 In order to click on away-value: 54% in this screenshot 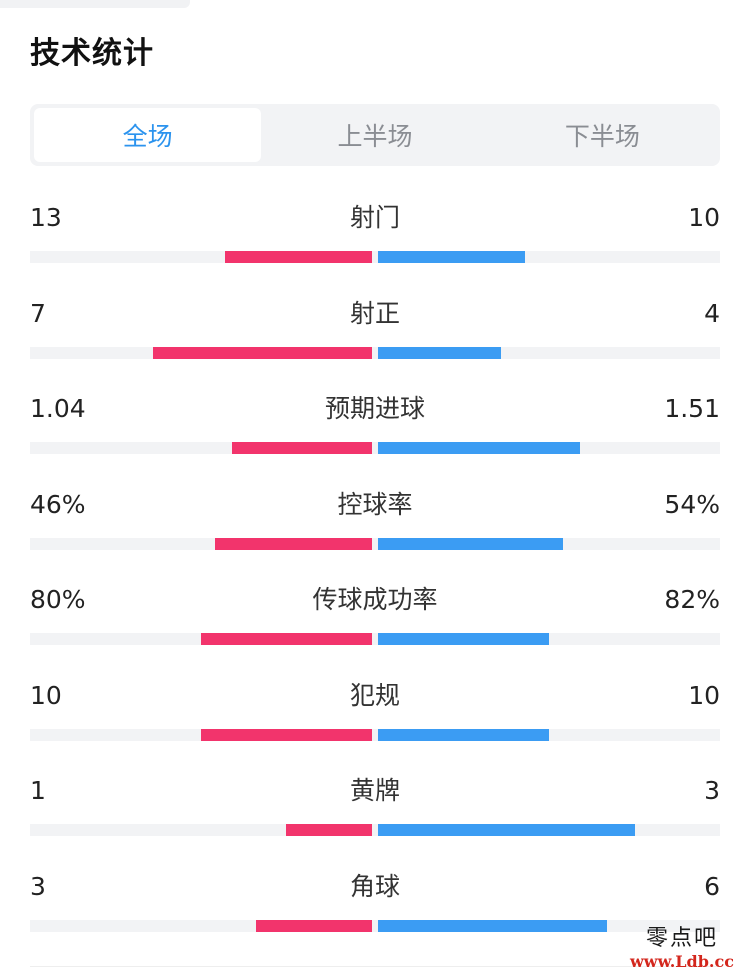, I will do `click(692, 504)`.